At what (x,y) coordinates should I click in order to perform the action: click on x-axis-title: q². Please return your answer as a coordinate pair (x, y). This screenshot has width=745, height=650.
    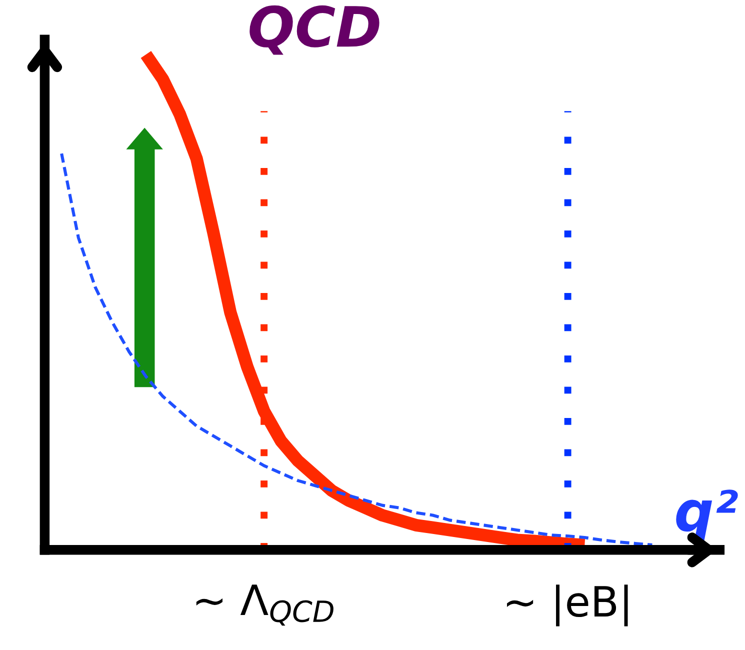
    Looking at the image, I should click on (707, 516).